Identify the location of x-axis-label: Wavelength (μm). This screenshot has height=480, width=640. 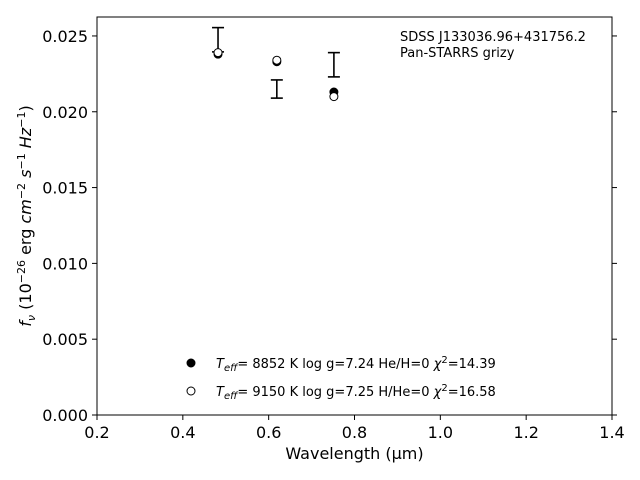
(354, 453).